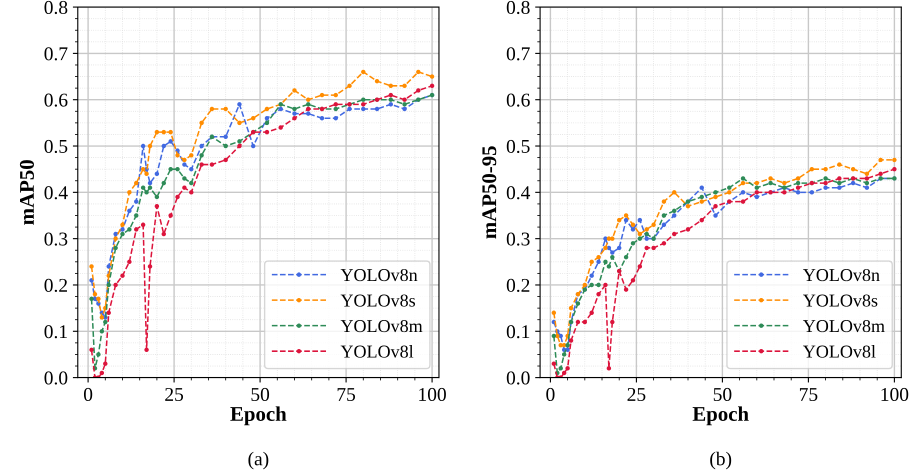 This screenshot has height=472, width=915. What do you see at coordinates (27, 192) in the screenshot?
I see `y-axis-title: mAP50` at bounding box center [27, 192].